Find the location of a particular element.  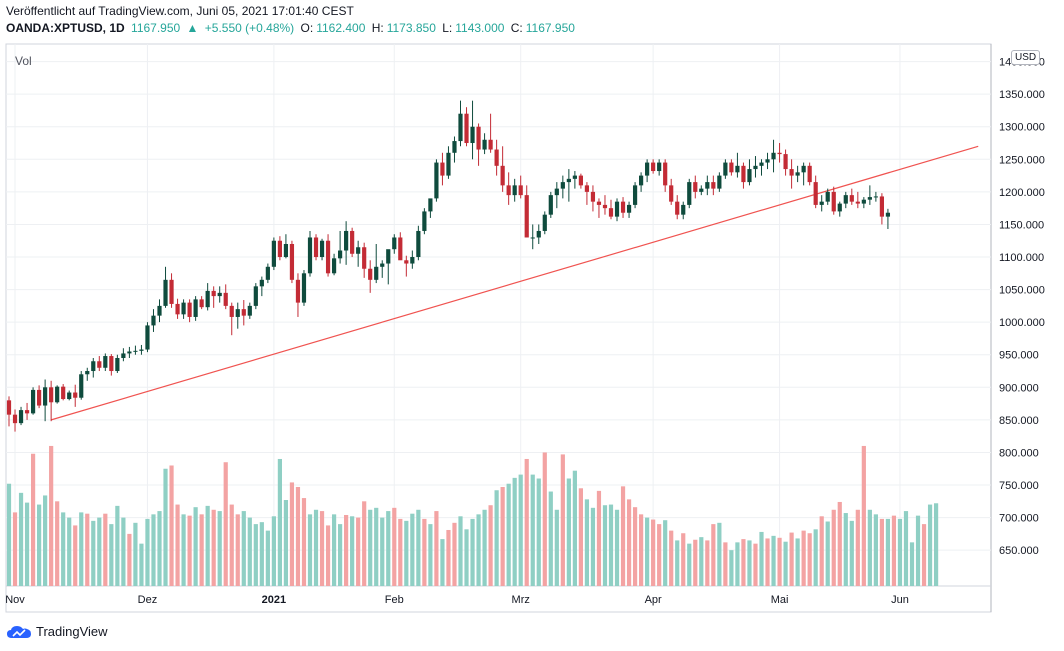

tradingview-cloud-icon is located at coordinates (19, 631).